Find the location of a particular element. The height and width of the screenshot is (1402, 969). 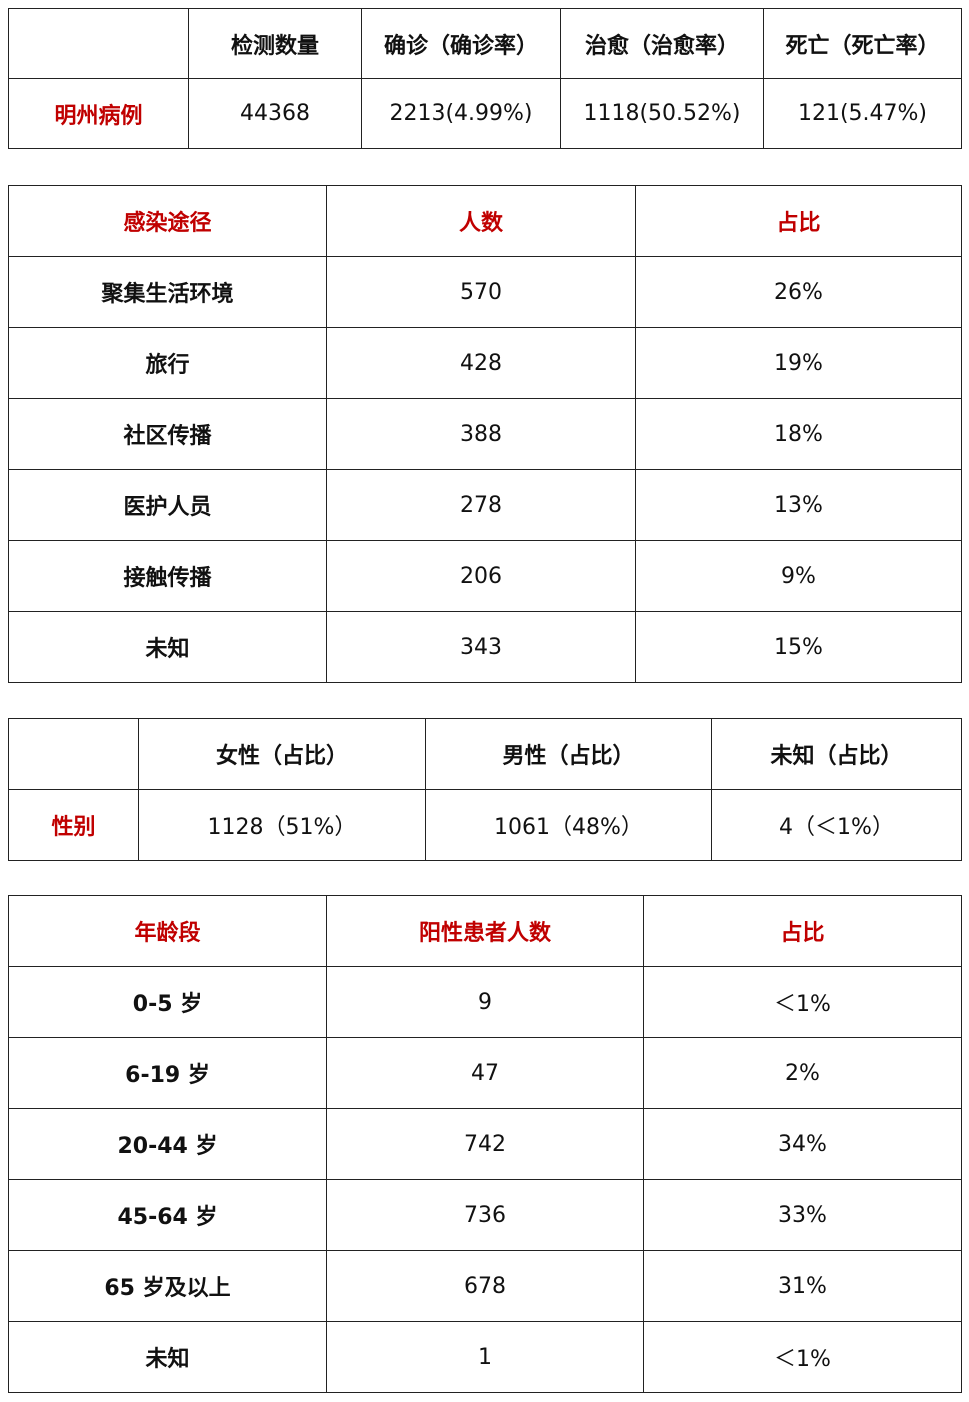

table-row: 65 岁及以上 678 31% is located at coordinates (485, 1286).